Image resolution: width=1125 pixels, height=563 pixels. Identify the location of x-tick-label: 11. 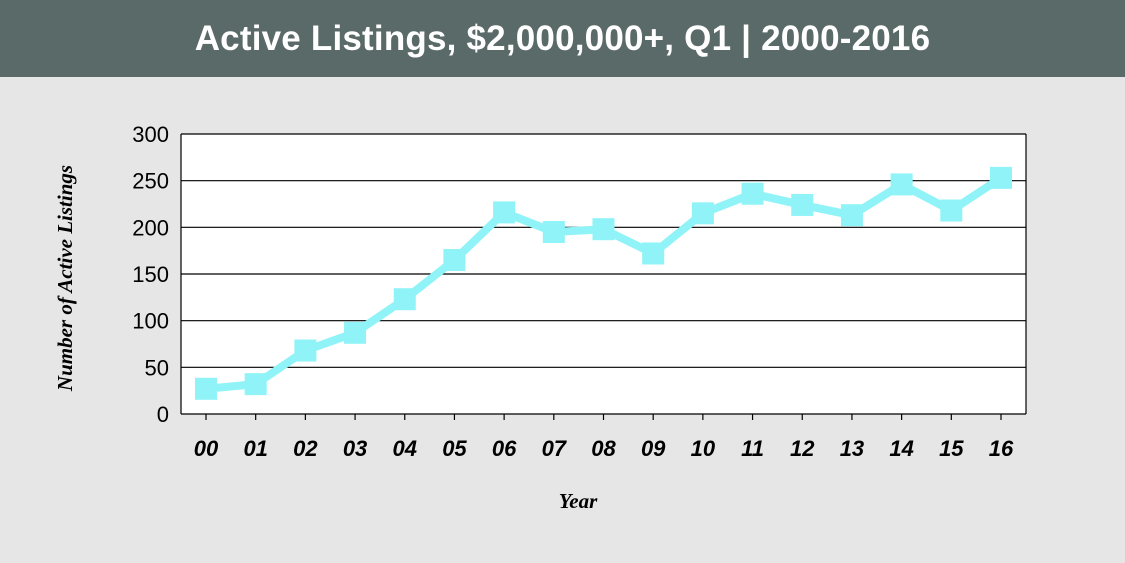
(752, 448).